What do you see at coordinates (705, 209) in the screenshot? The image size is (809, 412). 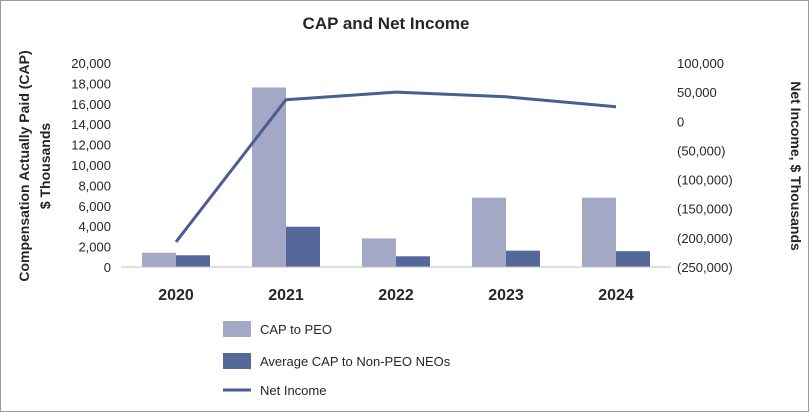 I see `right-tick-label: (150,000)` at bounding box center [705, 209].